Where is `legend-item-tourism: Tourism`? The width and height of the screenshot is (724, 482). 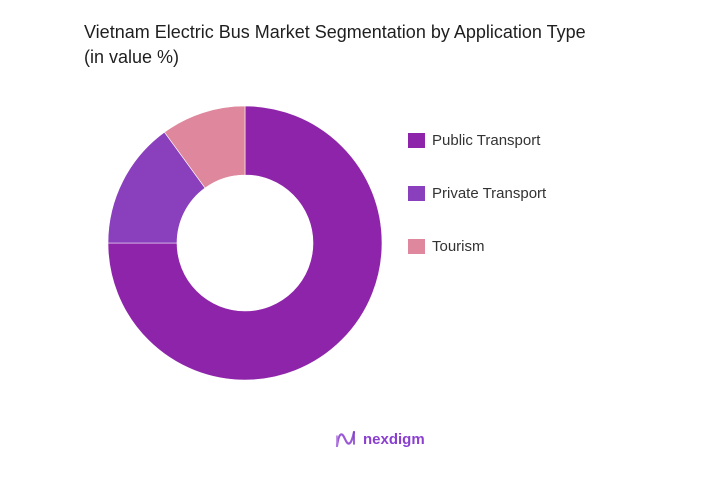
legend-item-tourism: Tourism is located at coordinates (477, 246).